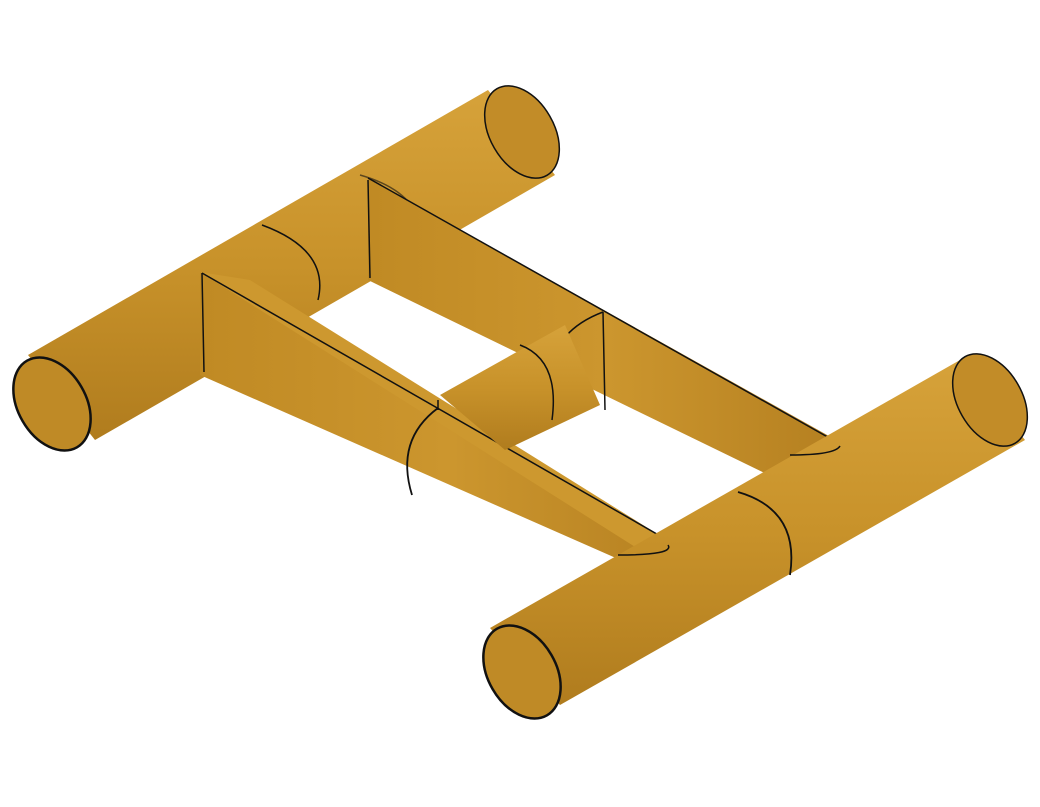  What do you see at coordinates (604, 361) in the screenshot?
I see `right-rail-seam-vert` at bounding box center [604, 361].